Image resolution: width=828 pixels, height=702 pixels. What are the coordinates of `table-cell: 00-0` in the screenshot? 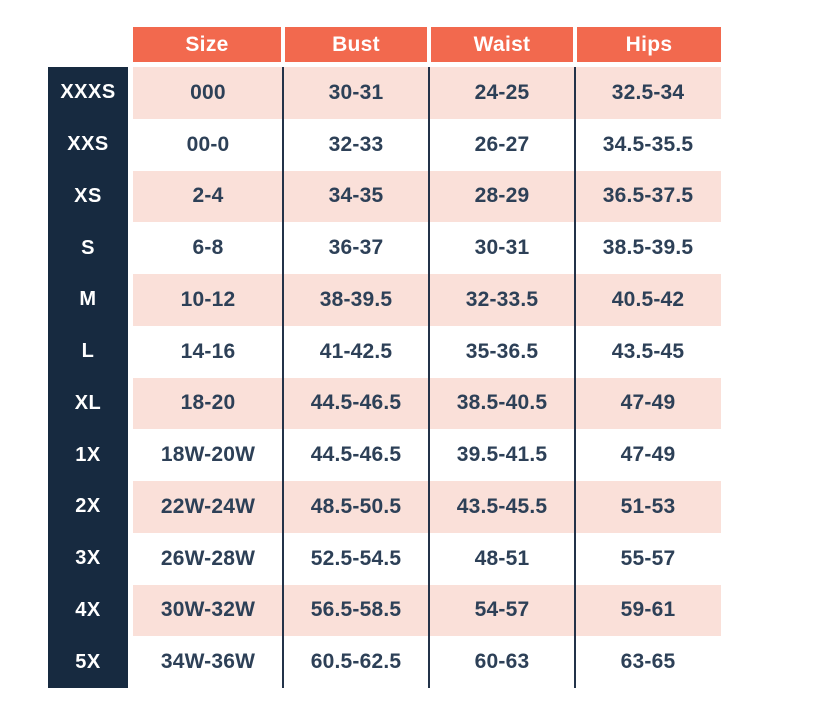 It's located at (208, 144).